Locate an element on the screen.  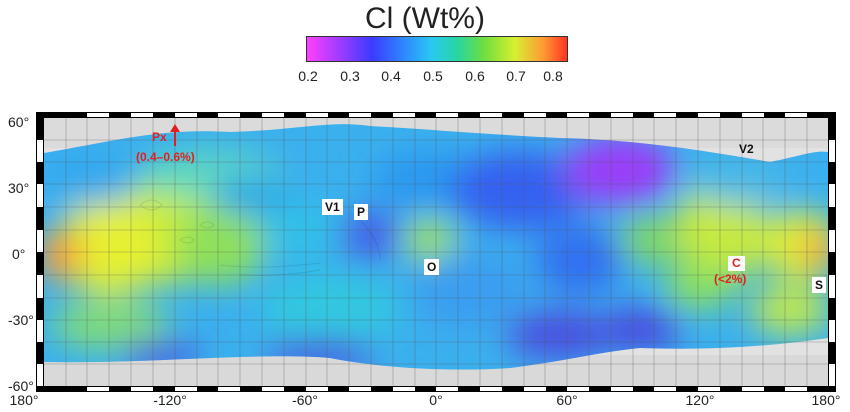
colorbar is located at coordinates (437, 49).